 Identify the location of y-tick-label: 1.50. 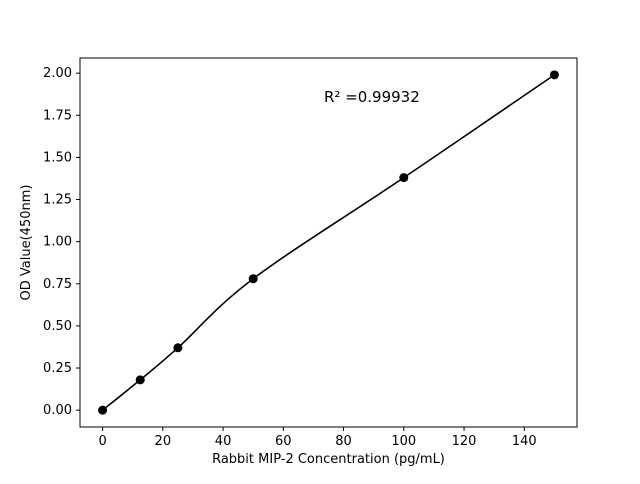
(57, 157).